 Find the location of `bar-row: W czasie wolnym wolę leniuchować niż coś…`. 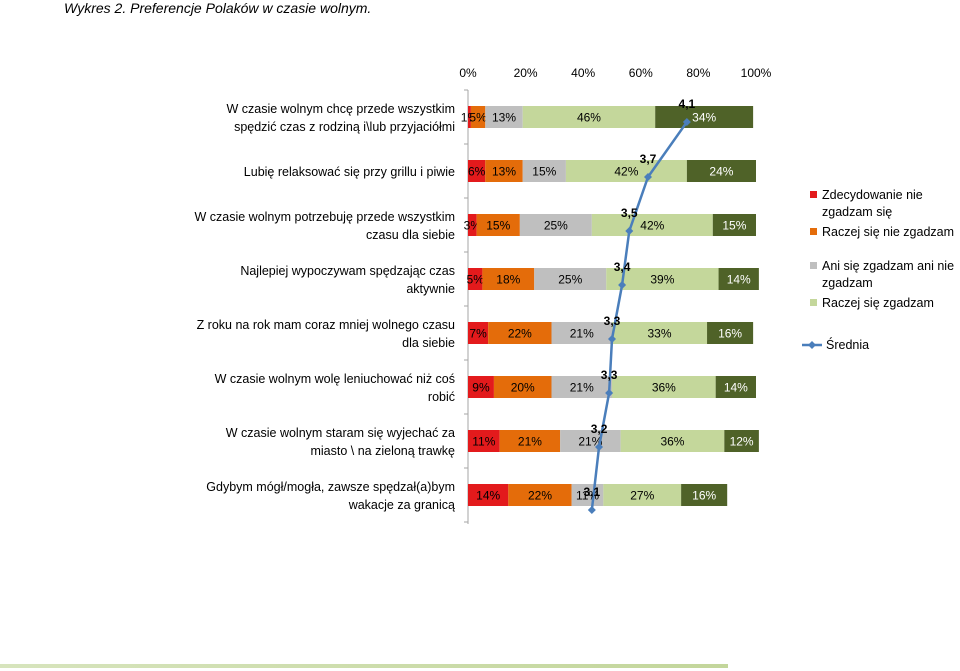

bar-row: W czasie wolnym wolę leniuchować niż coś… is located at coordinates (485, 388).